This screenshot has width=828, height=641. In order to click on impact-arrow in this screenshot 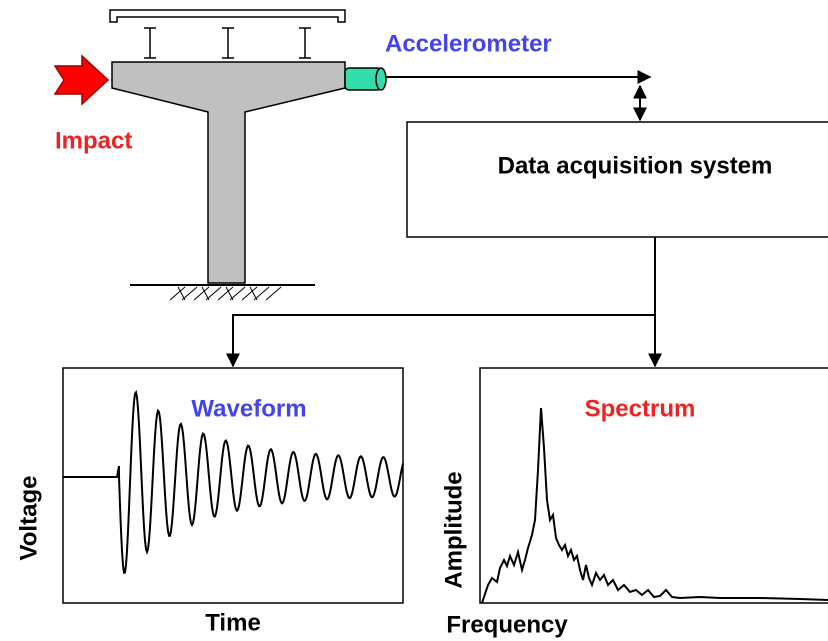, I will do `click(81, 80)`.